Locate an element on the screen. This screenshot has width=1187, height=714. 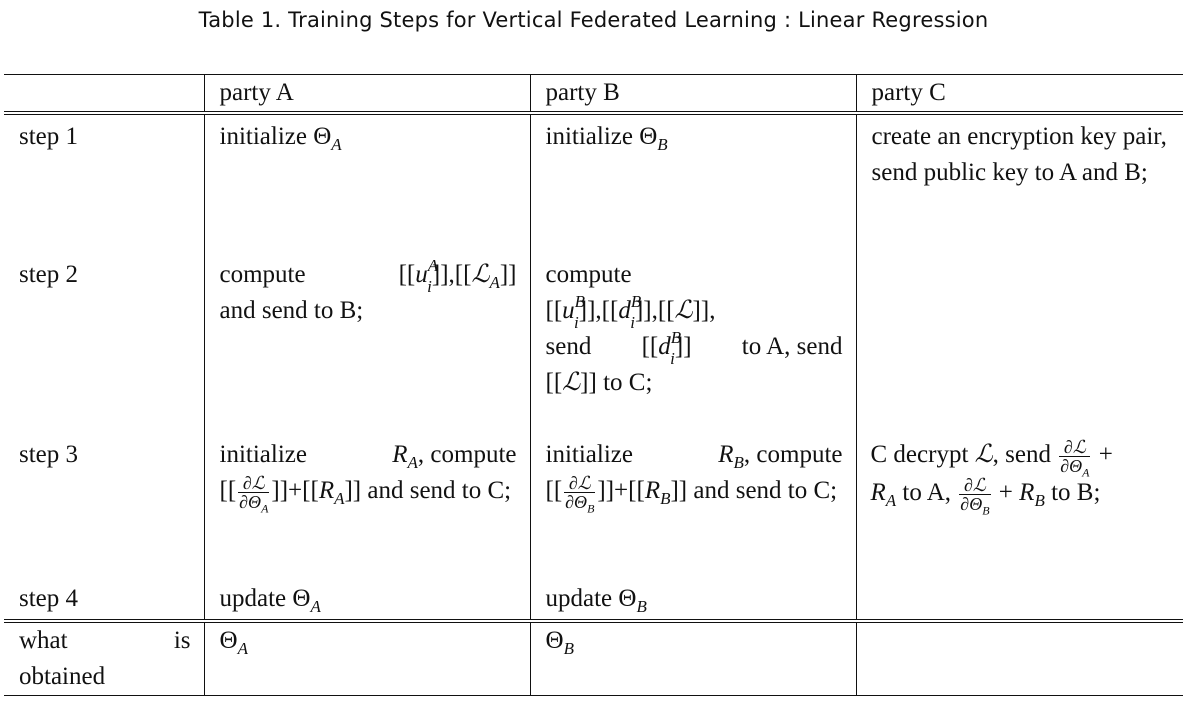
step-3-b-compute: , compute is located at coordinates (793, 454).